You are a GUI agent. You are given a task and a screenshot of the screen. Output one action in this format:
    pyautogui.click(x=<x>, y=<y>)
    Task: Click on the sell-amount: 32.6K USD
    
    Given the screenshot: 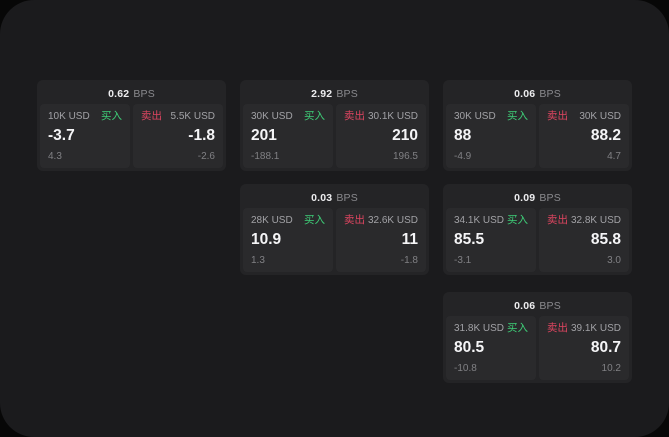 What is the action you would take?
    pyautogui.click(x=392, y=220)
    